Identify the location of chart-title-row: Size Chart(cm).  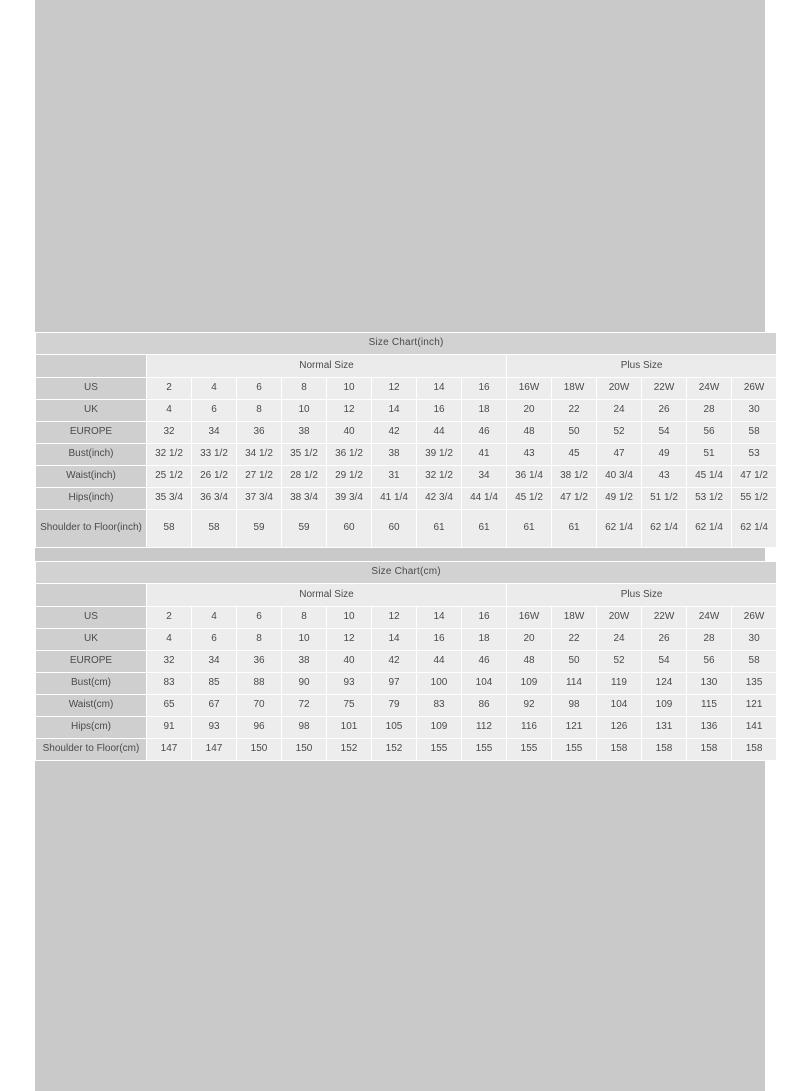
(406, 572).